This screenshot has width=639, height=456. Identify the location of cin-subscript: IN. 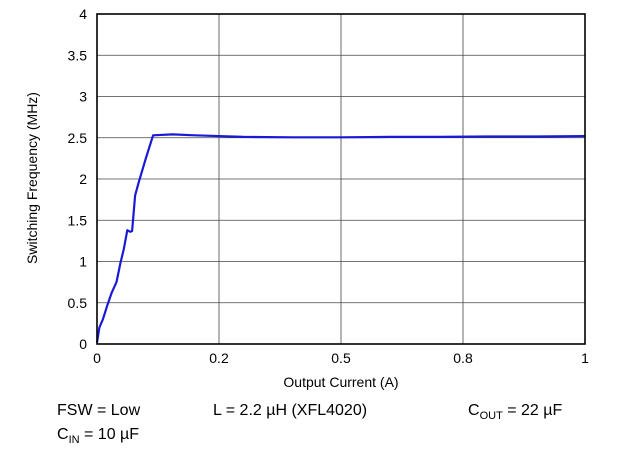
(74, 440).